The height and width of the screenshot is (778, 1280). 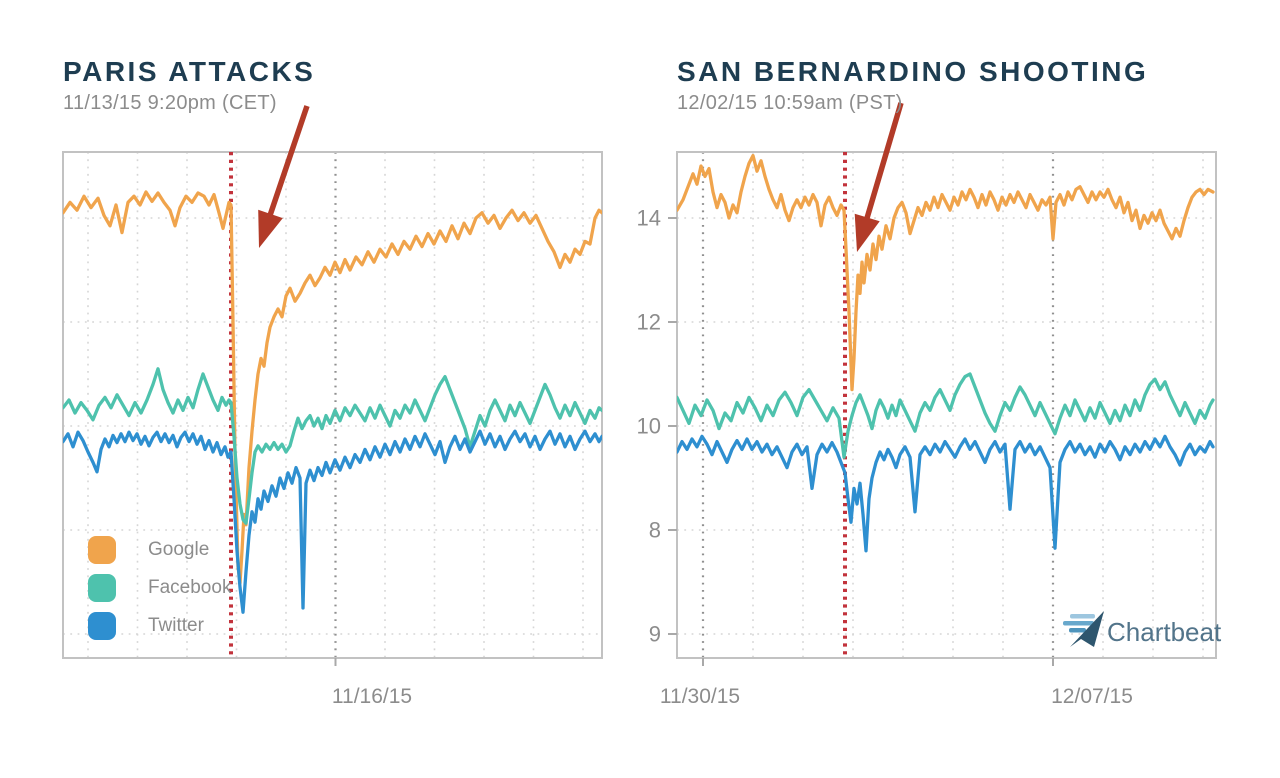 What do you see at coordinates (1092, 696) in the screenshot?
I see `svg-text: 12/07/15` at bounding box center [1092, 696].